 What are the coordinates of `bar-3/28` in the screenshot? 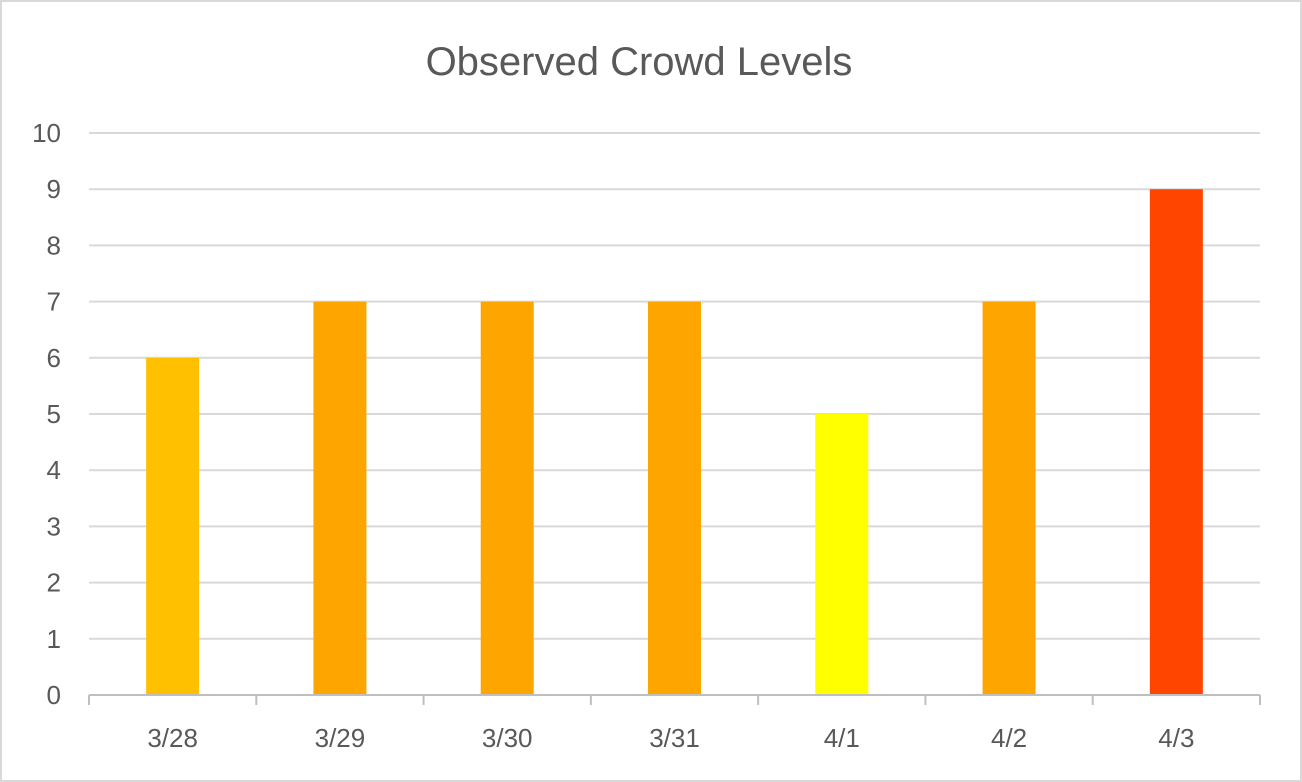 It's located at (173, 526).